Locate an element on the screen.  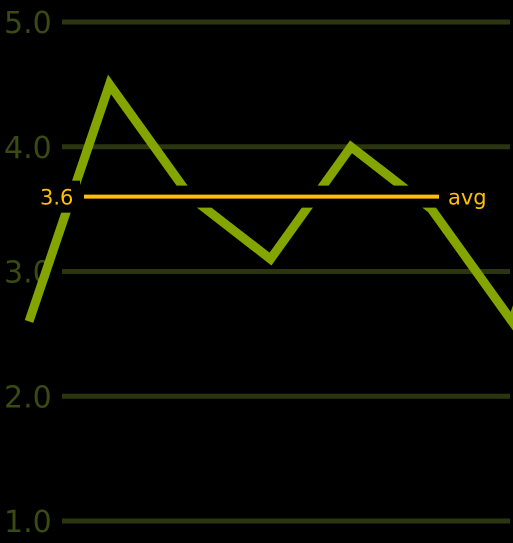
average-name-label: avg is located at coordinates (467, 198).